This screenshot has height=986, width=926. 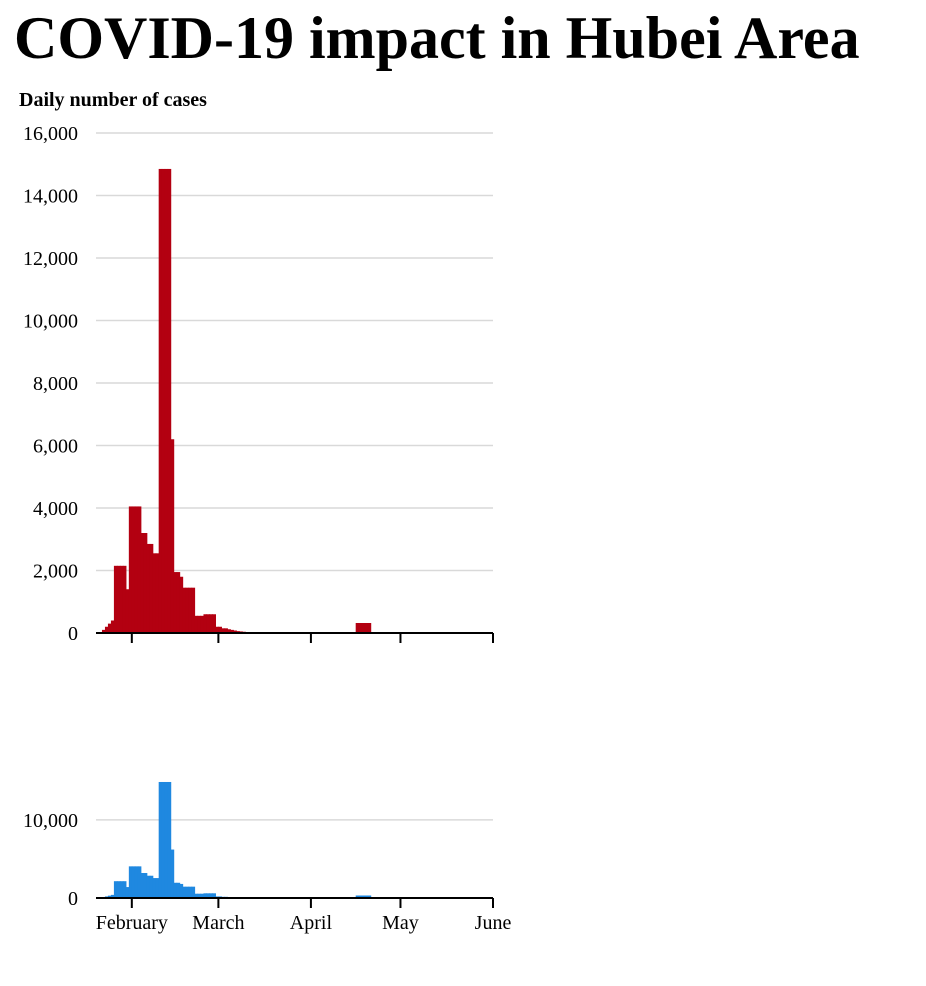 What do you see at coordinates (437, 38) in the screenshot?
I see `chart-title: COVID-19 impact in Hubei Area` at bounding box center [437, 38].